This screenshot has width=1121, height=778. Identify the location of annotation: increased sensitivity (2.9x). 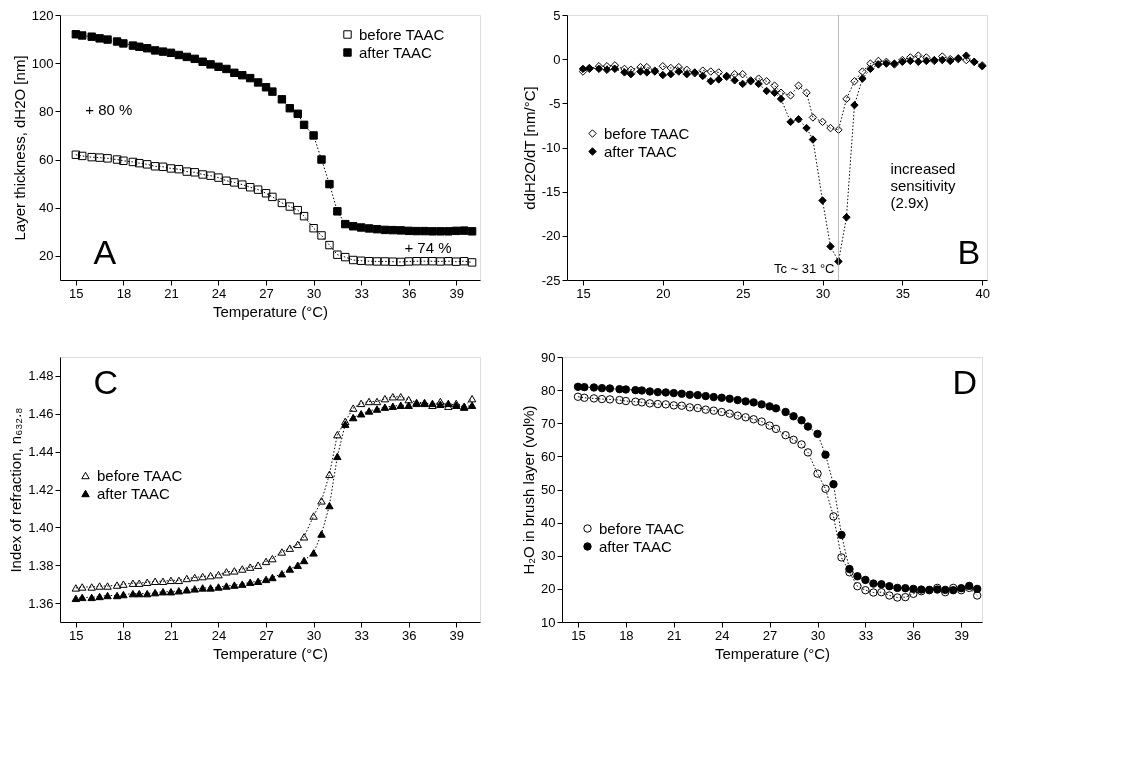
(923, 185).